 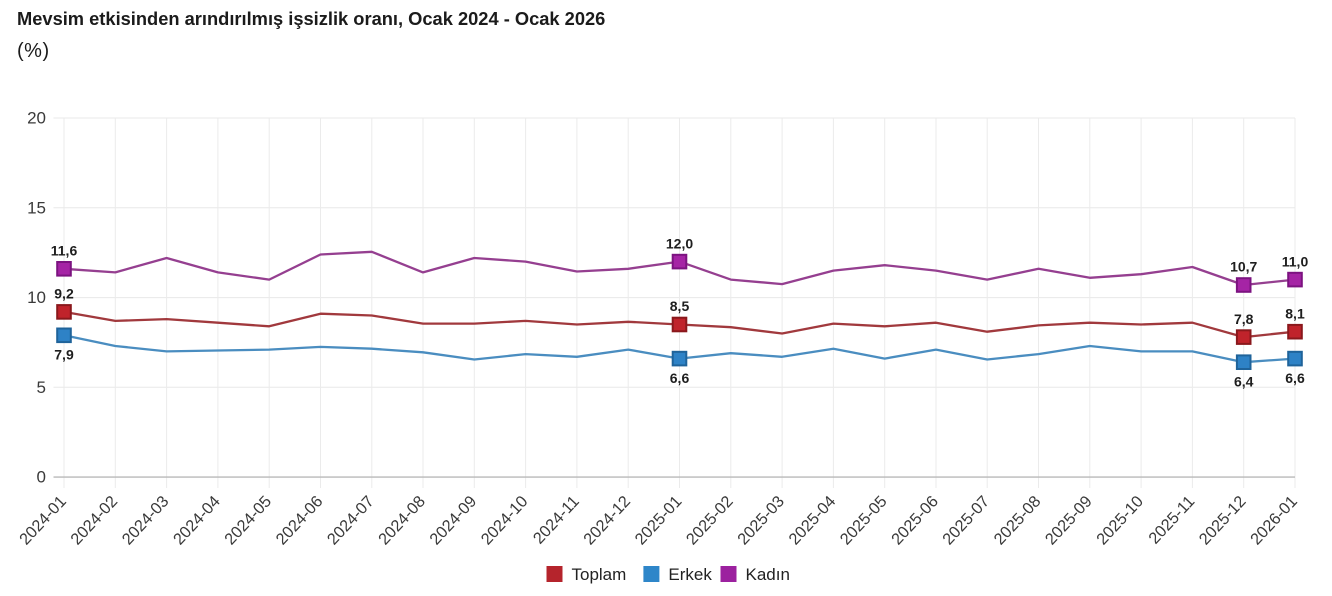 I want to click on svg-text: Toplam, so click(x=599, y=574).